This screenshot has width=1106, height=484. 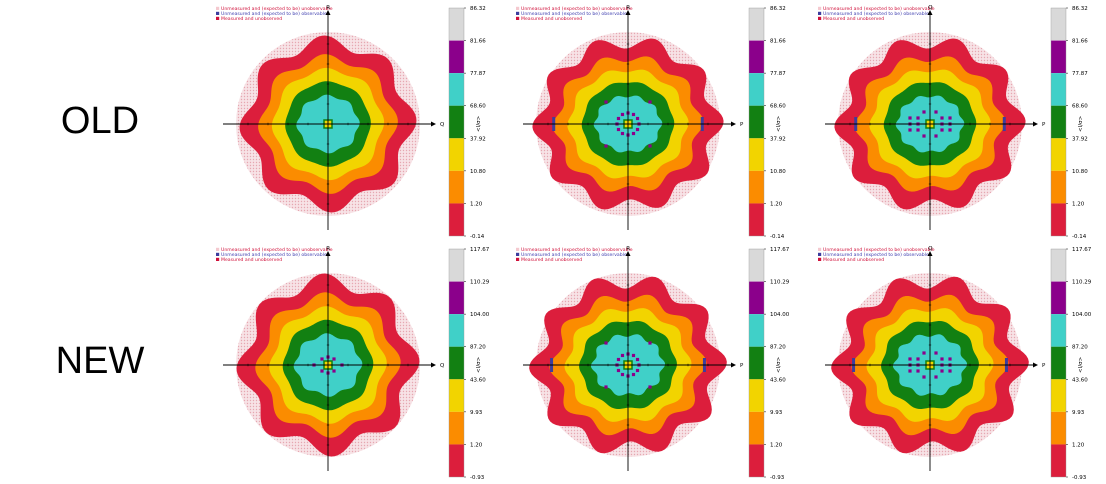 What do you see at coordinates (930, 8) in the screenshot?
I see `y-axis-label: Q` at bounding box center [930, 8].